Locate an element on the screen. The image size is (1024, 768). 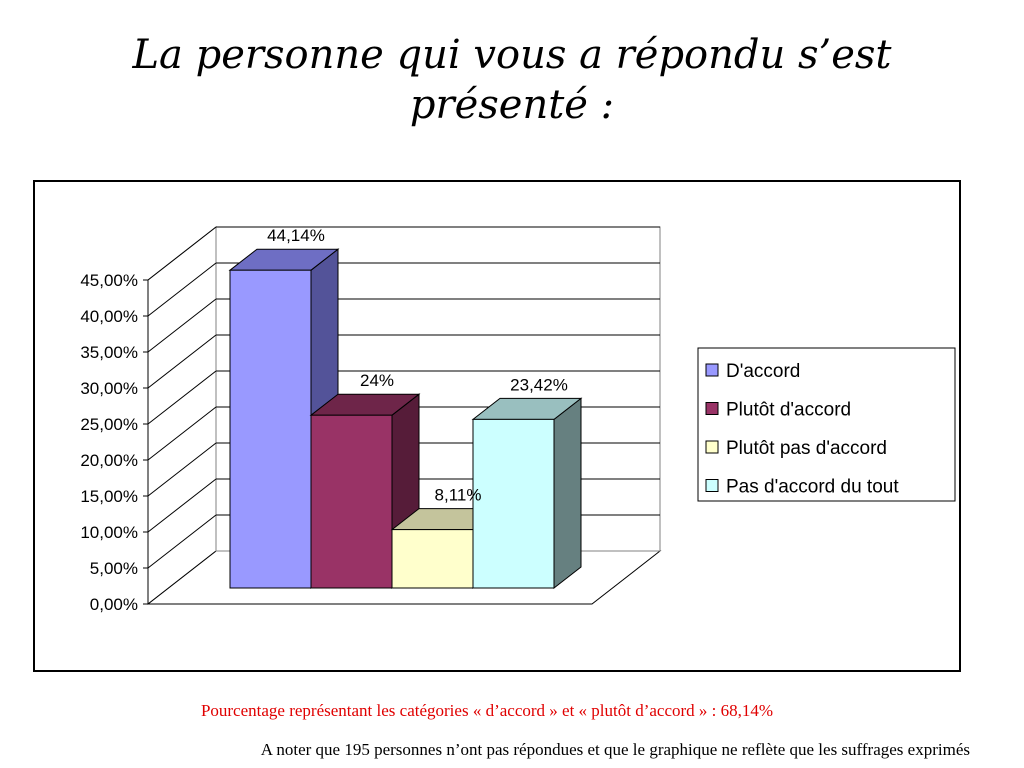
legend-box is located at coordinates (826, 424).